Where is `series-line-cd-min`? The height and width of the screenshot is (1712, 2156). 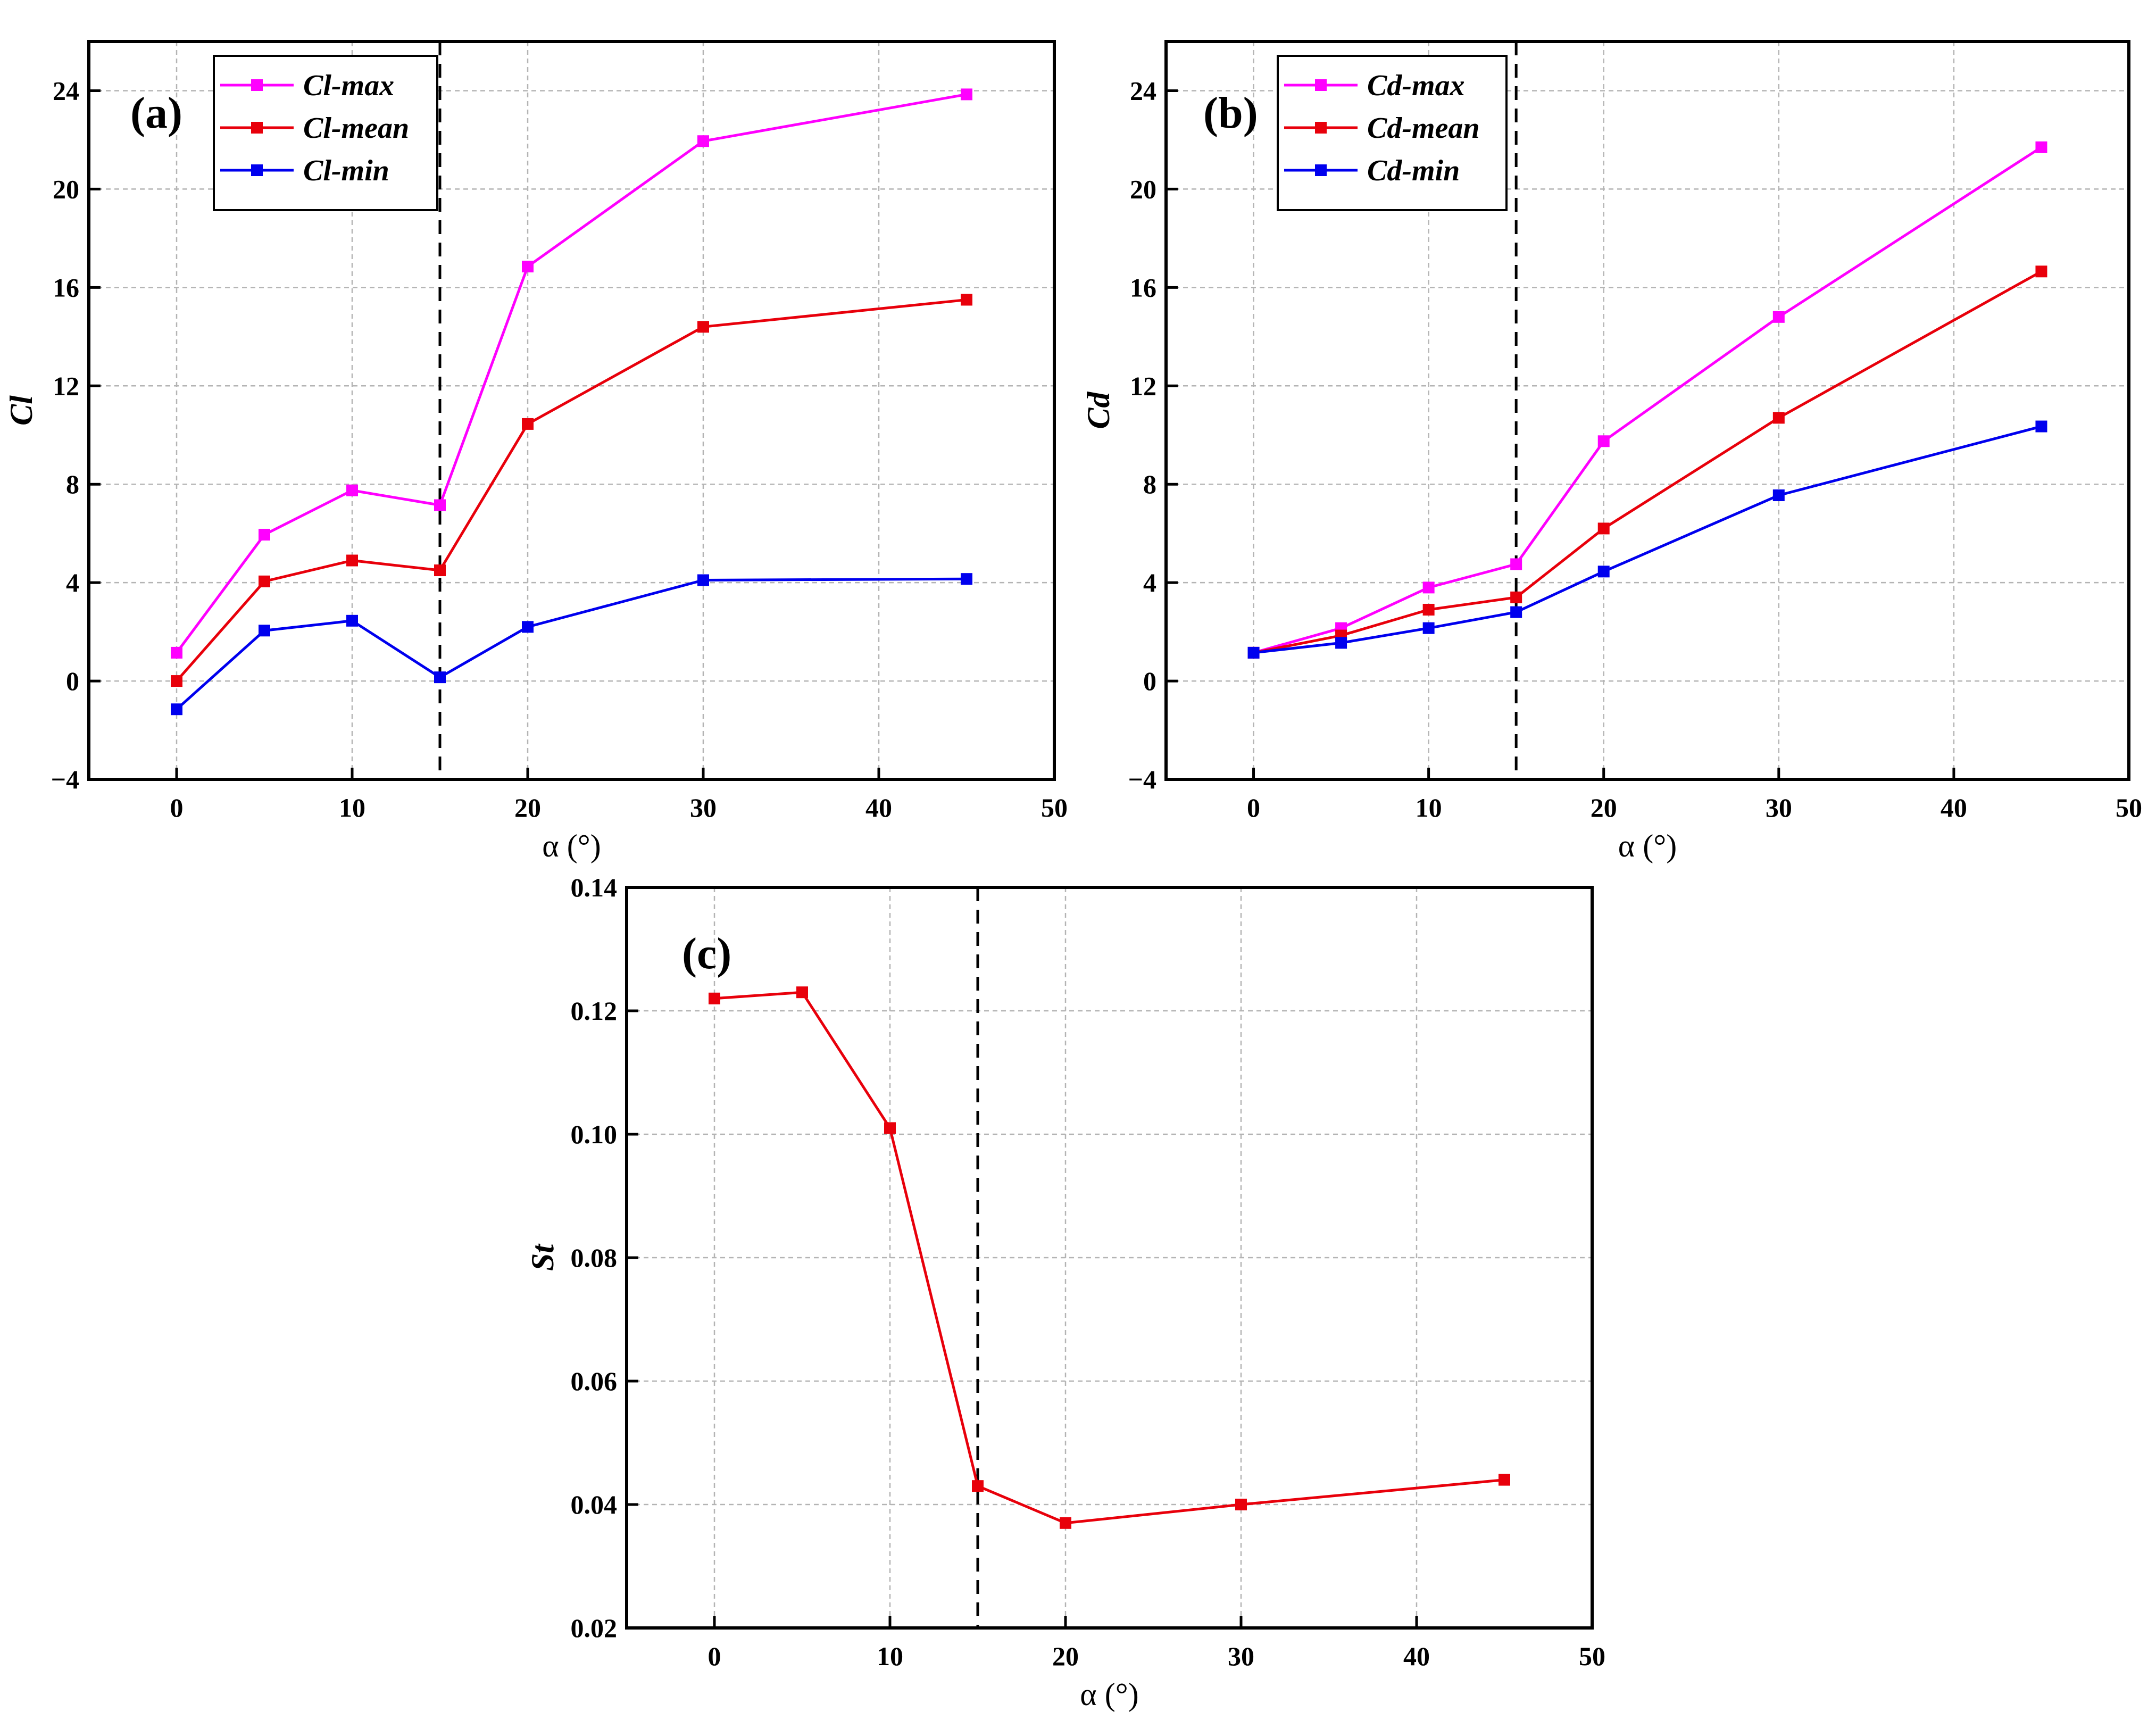
series-line-cd-min is located at coordinates (1647, 539).